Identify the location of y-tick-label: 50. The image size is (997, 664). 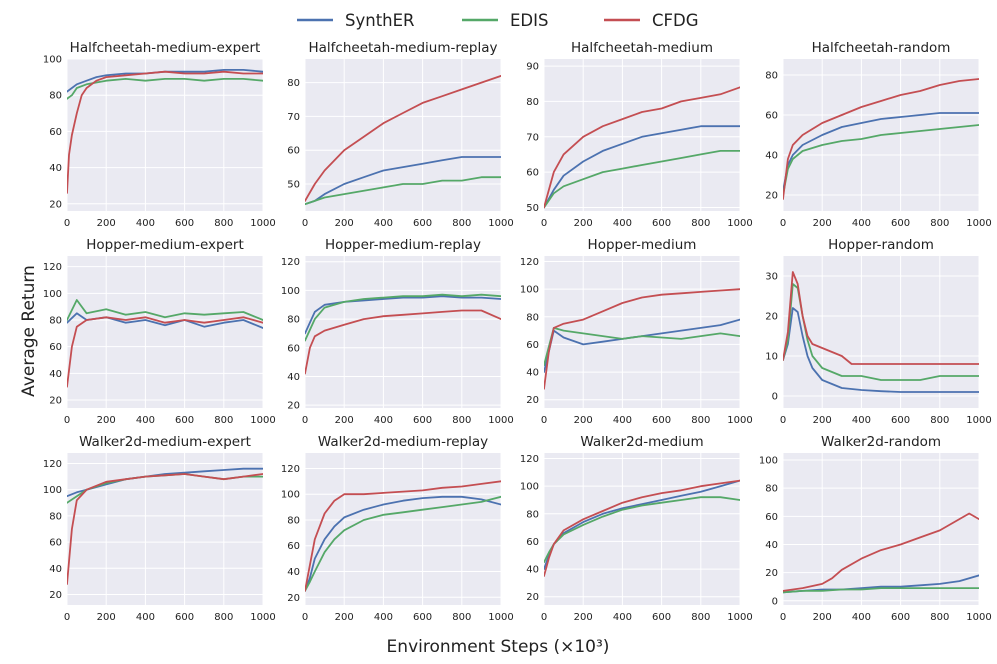
(293, 184).